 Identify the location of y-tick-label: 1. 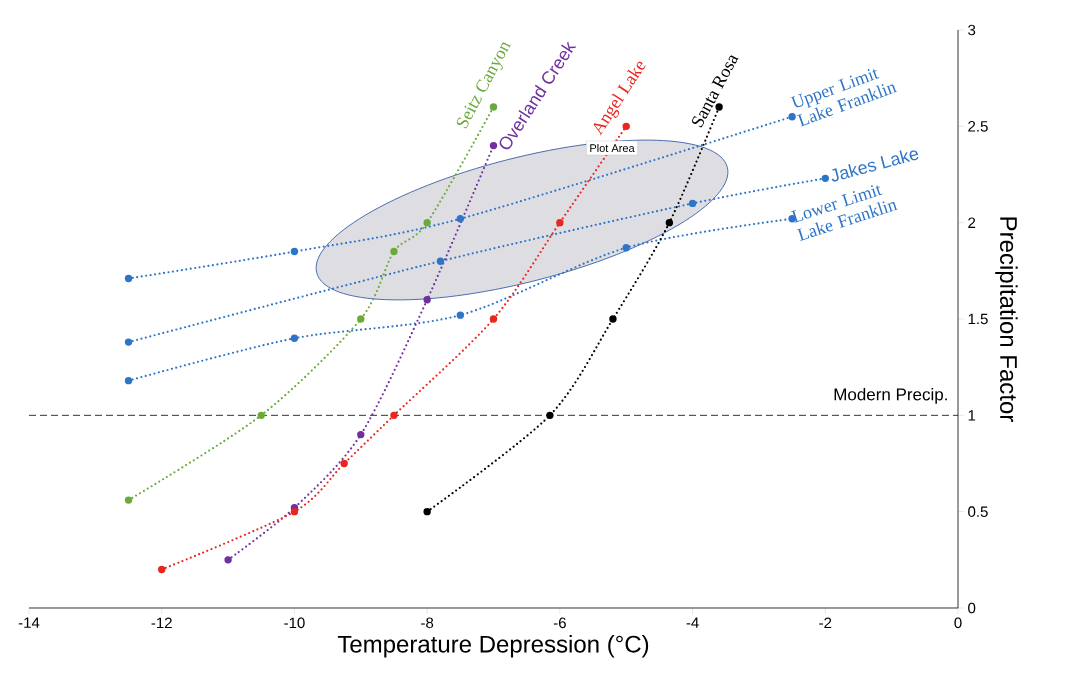
(972, 415).